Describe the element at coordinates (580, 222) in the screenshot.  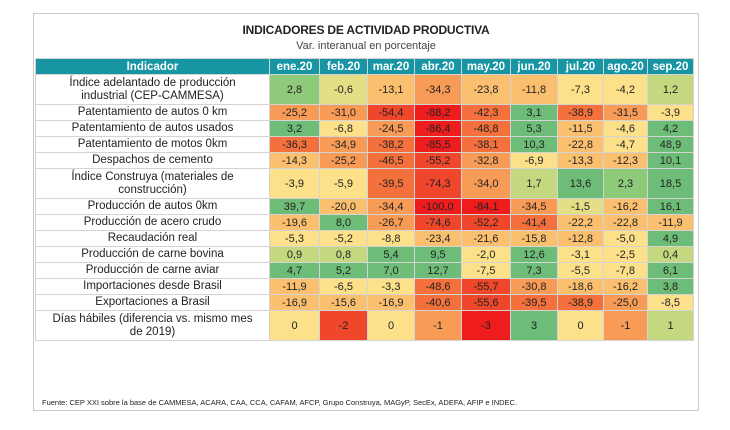
I see `value-cell: -22,2` at that location.